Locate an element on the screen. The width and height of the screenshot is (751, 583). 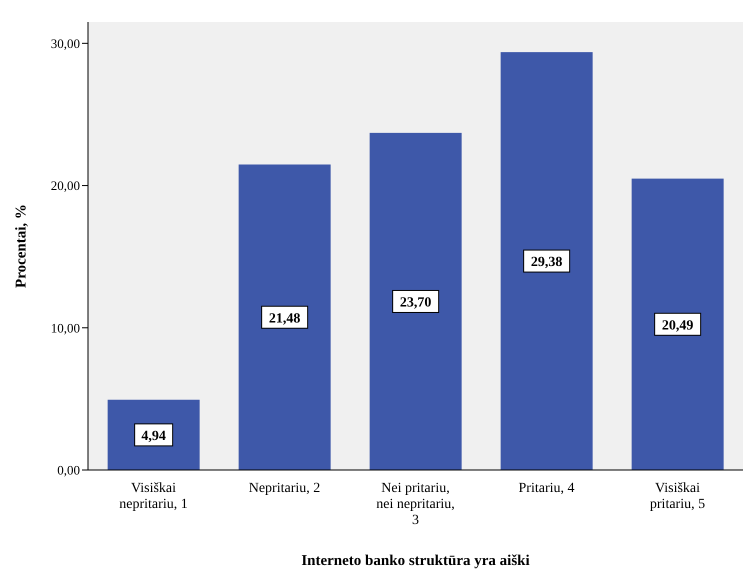
x-tick-label: Nepritariu, 2 is located at coordinates (284, 488).